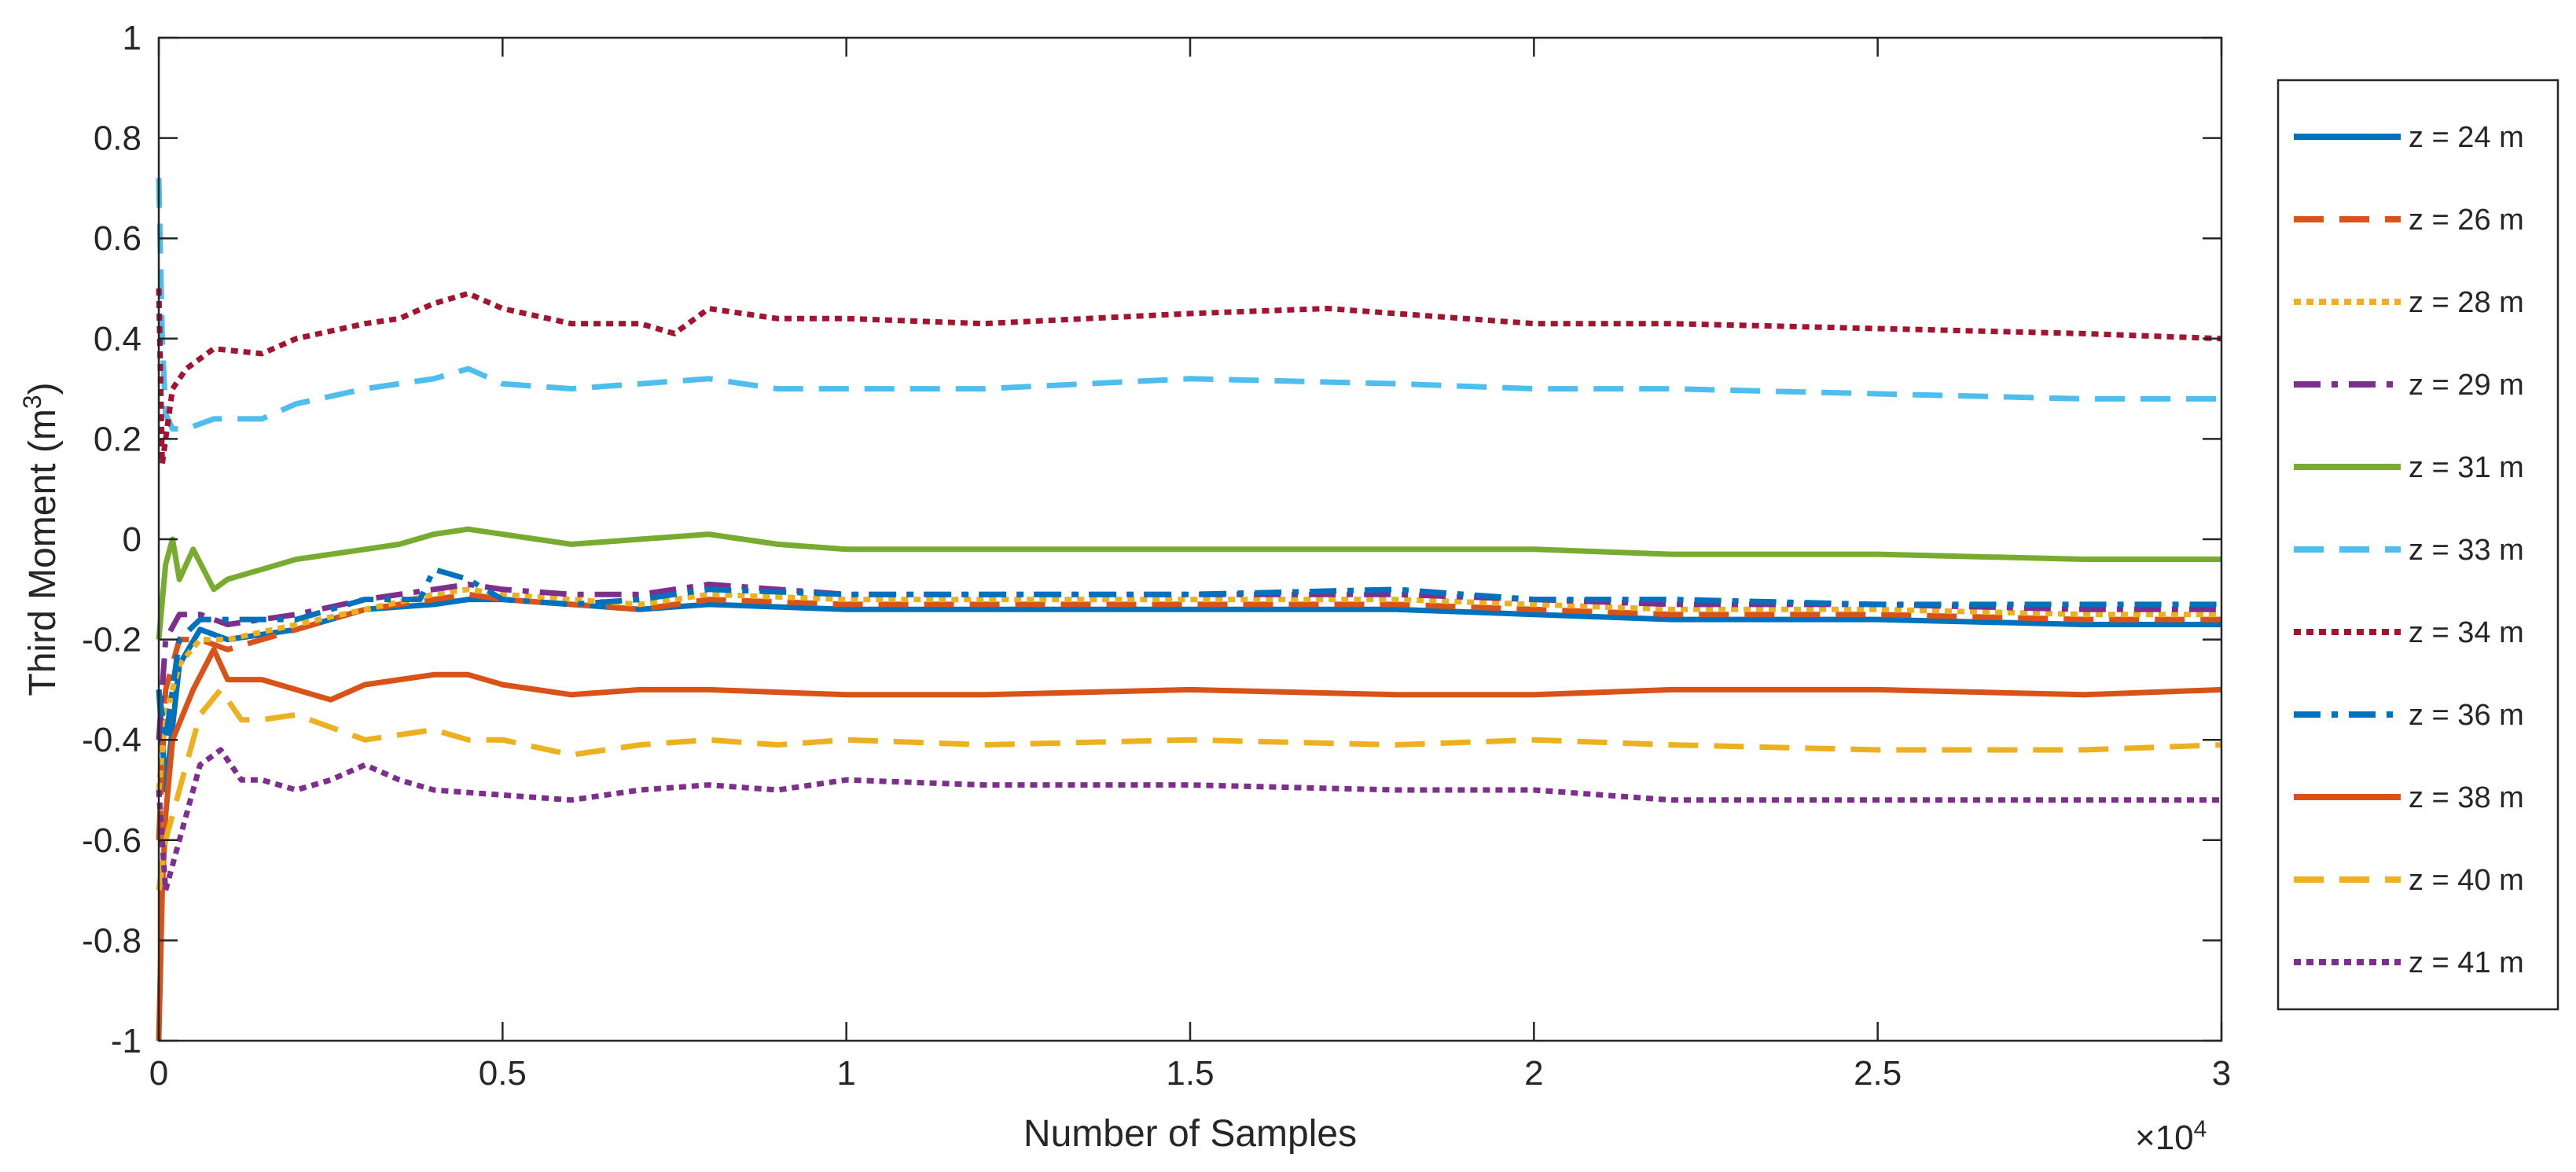  What do you see at coordinates (117, 238) in the screenshot?
I see `y-tick-label: 0.6` at bounding box center [117, 238].